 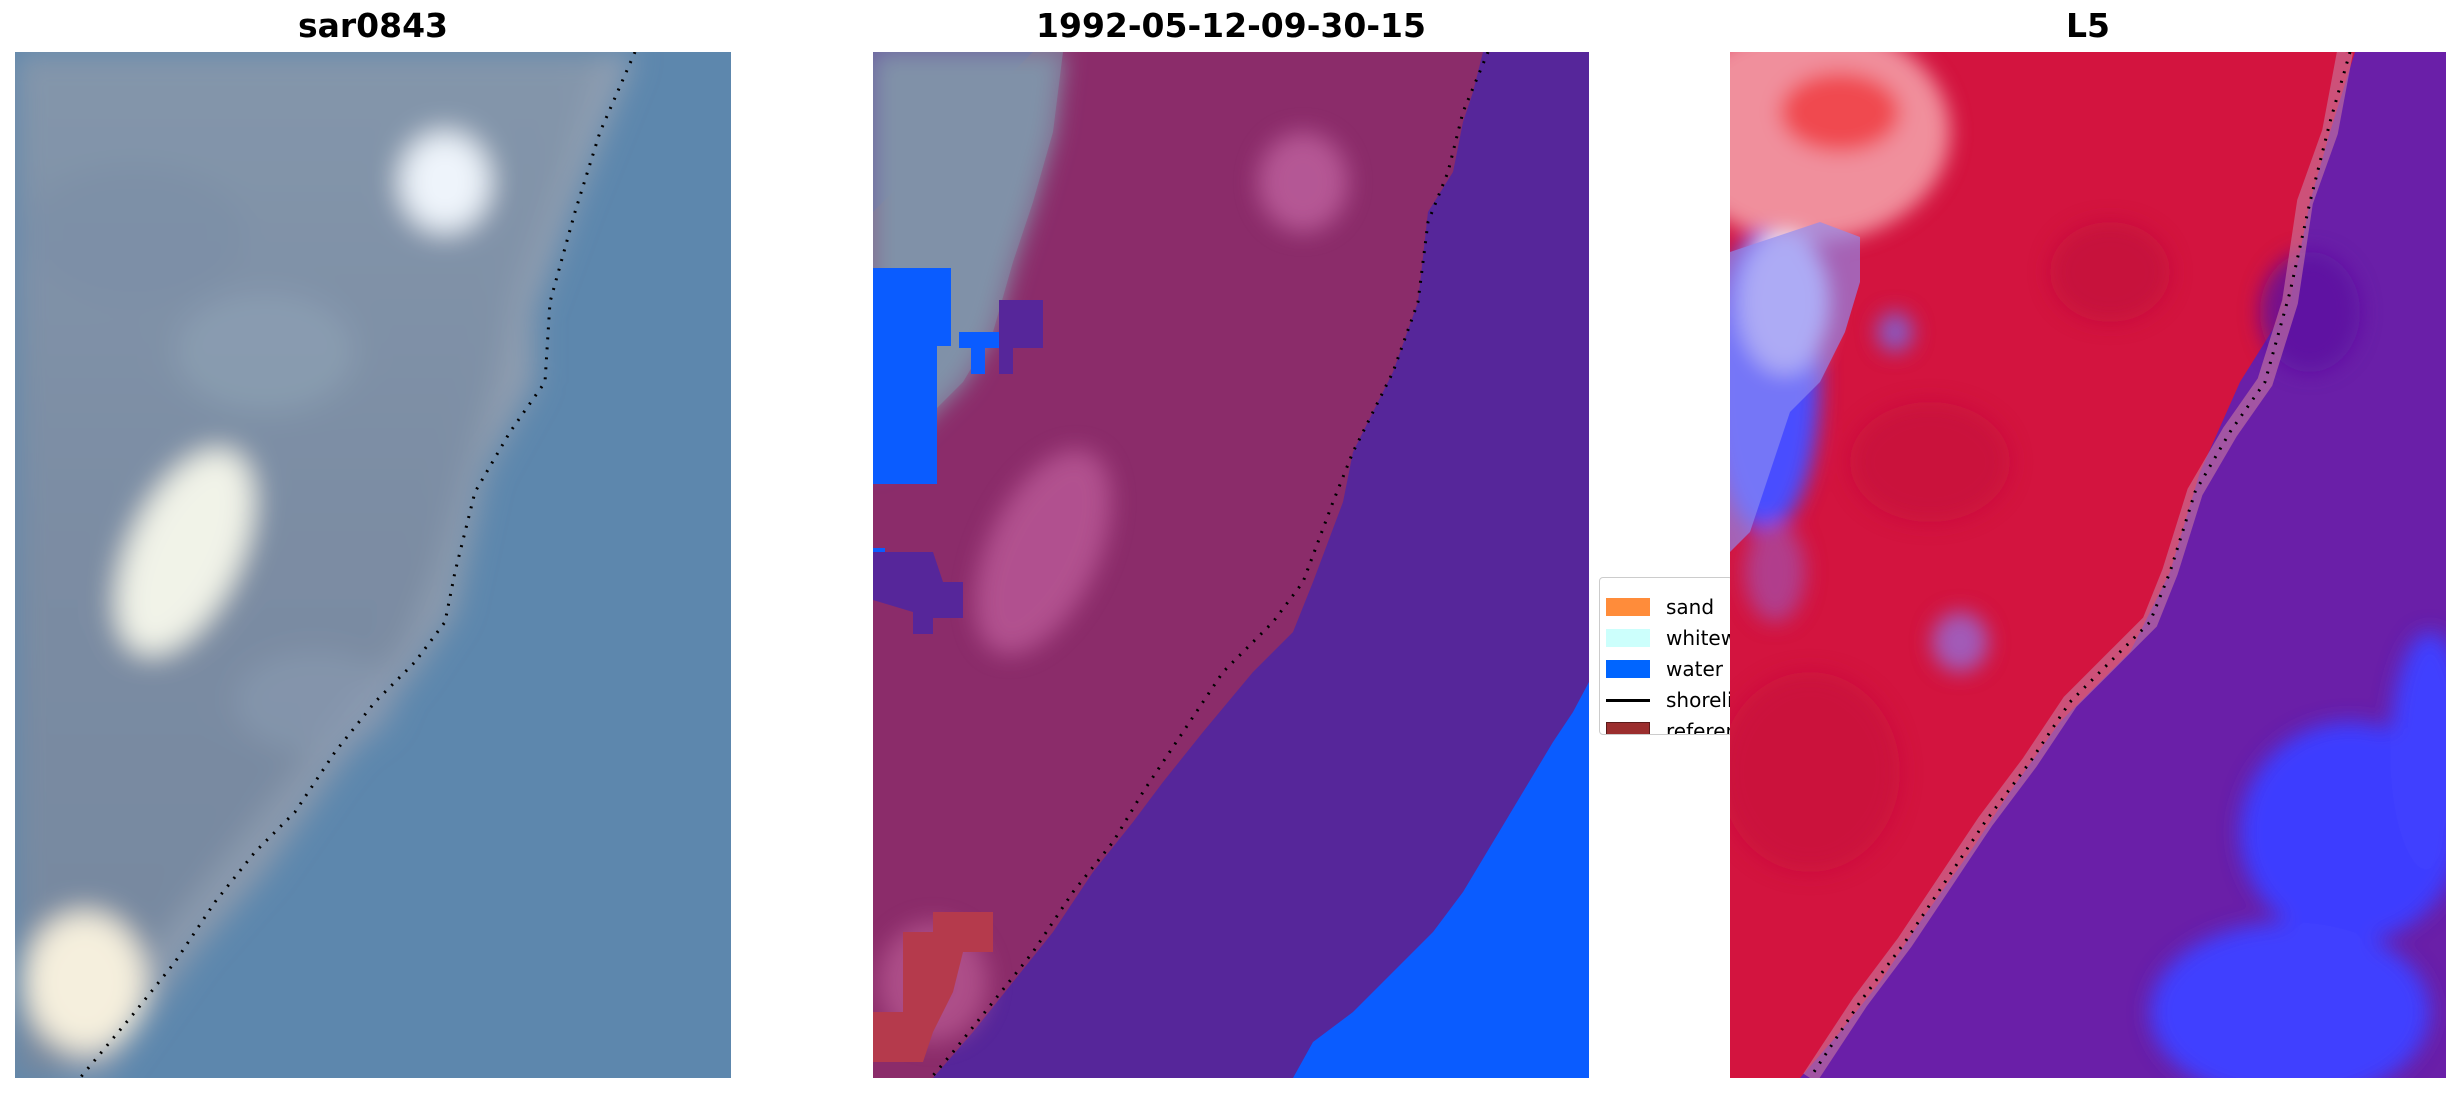 I want to click on legend-swatch-sand, so click(x=1628, y=607).